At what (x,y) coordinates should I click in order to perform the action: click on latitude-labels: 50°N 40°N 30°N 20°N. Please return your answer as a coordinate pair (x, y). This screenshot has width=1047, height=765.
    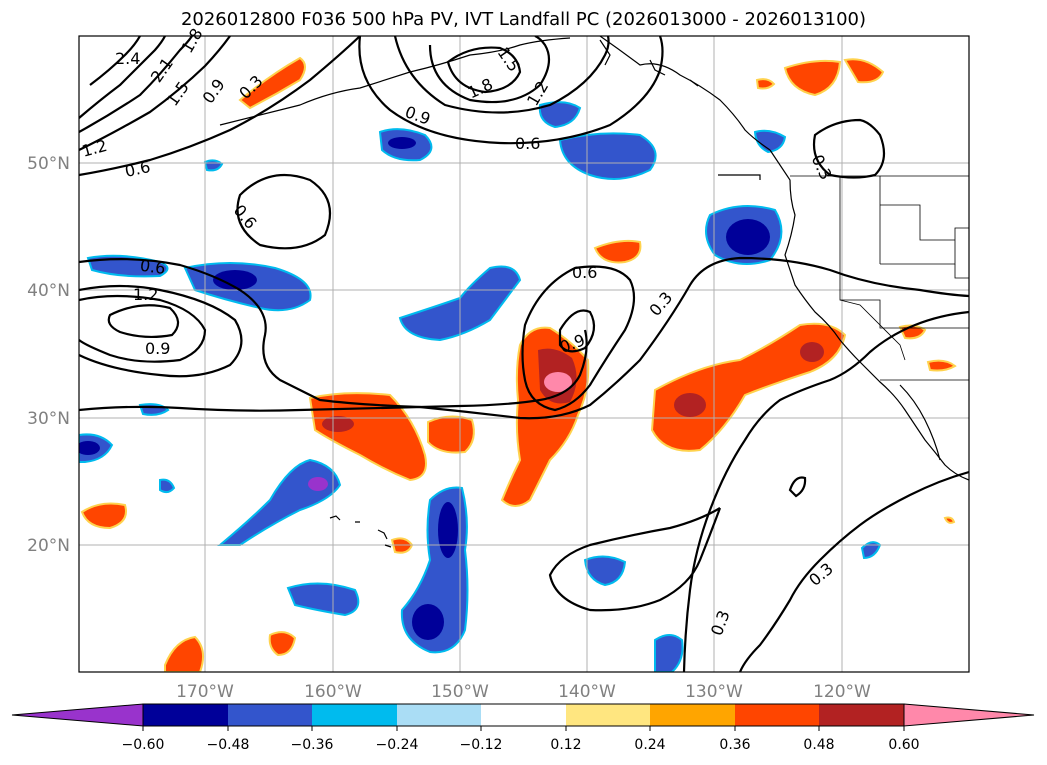
    Looking at the image, I should click on (48, 355).